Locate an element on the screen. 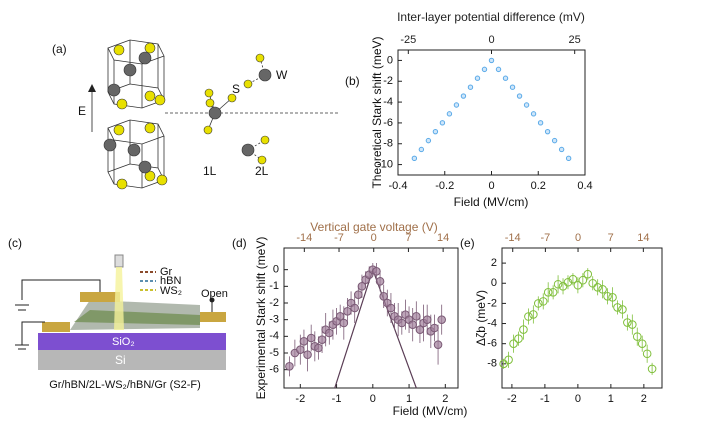  device-caption: Gr/hBN/2L-WS₂/hBN/Gr (S2-F) is located at coordinates (125, 385).